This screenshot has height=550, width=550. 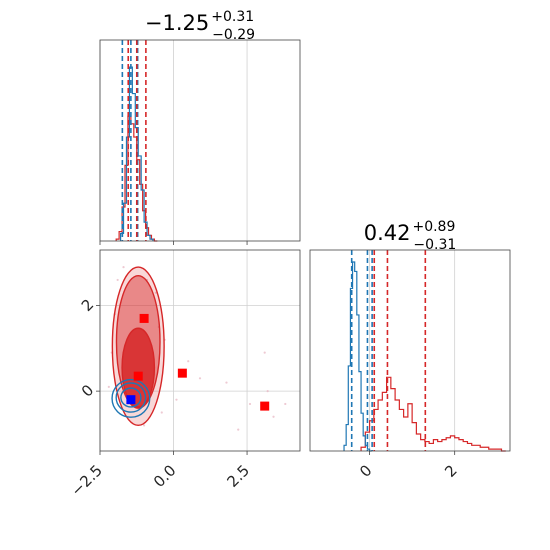 I want to click on y-tick-label: 2, so click(x=87, y=305).